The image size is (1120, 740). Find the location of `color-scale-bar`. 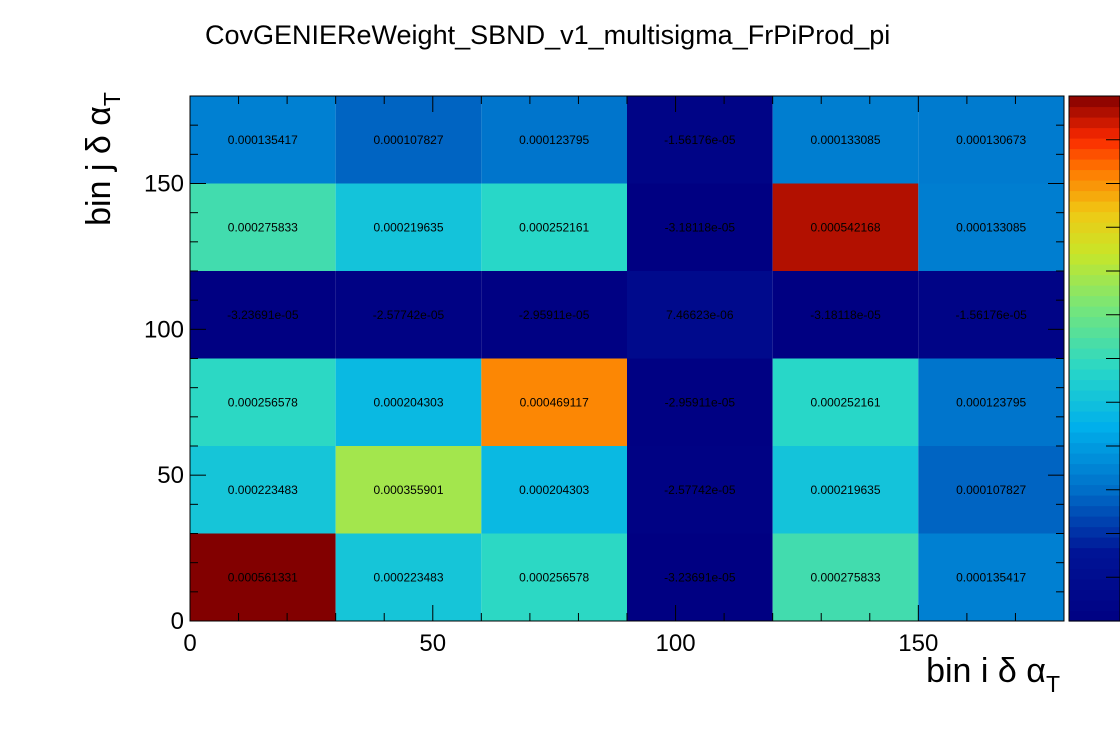

color-scale-bar is located at coordinates (1094, 358).